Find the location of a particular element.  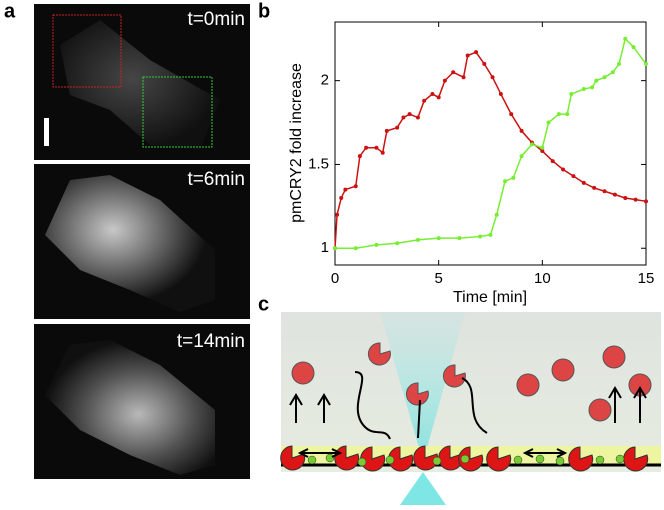

x-tick-label: 10 is located at coordinates (542, 278).